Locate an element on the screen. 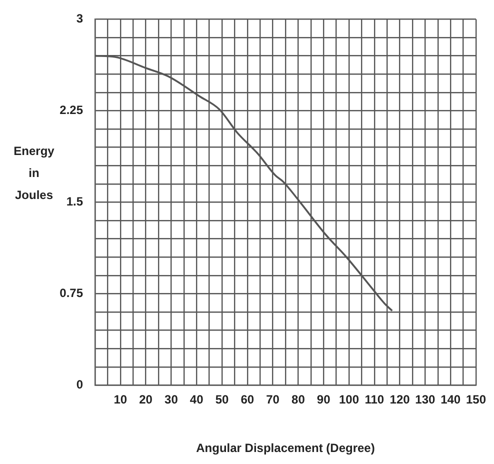 Image resolution: width=494 pixels, height=464 pixels. x-axis-title: Angular Displacement (Degree) is located at coordinates (285, 448).